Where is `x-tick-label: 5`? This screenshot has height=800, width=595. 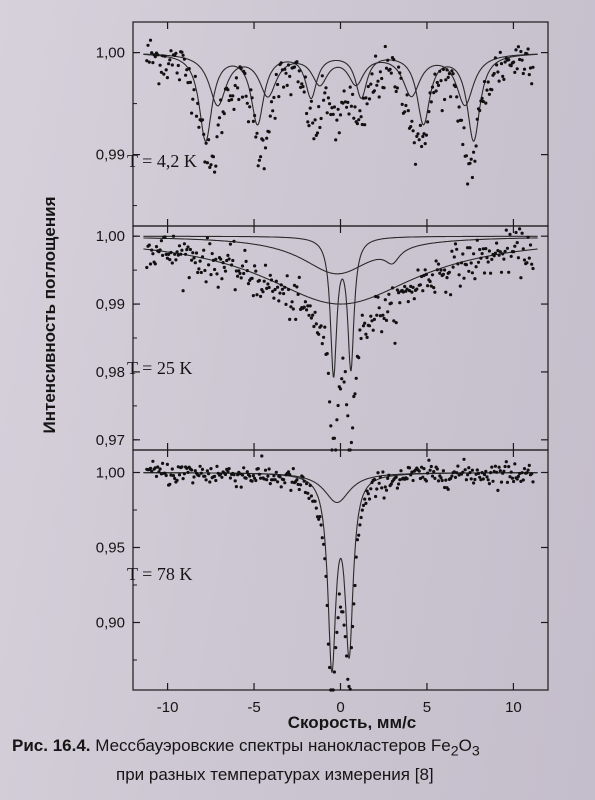
x-tick-label: 5 is located at coordinates (427, 707).